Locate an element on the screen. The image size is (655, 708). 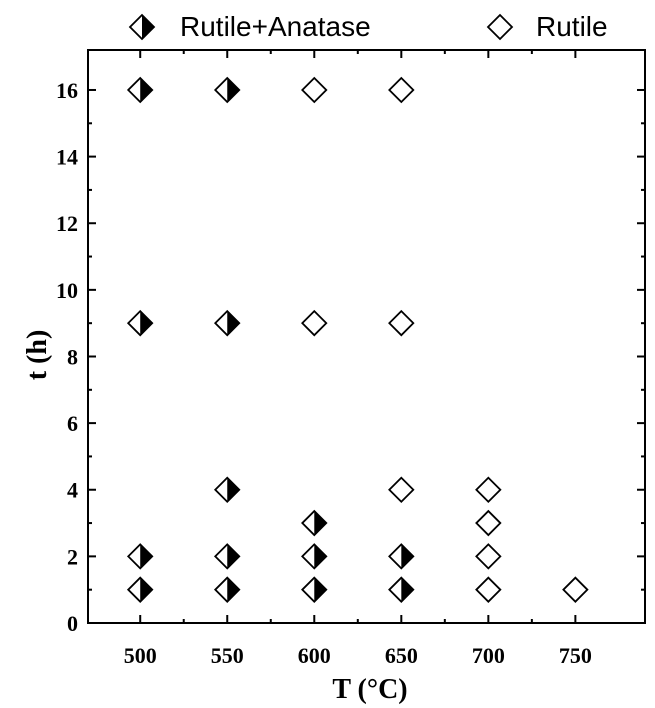
legend-marker-open-diamond is located at coordinates (500, 27).